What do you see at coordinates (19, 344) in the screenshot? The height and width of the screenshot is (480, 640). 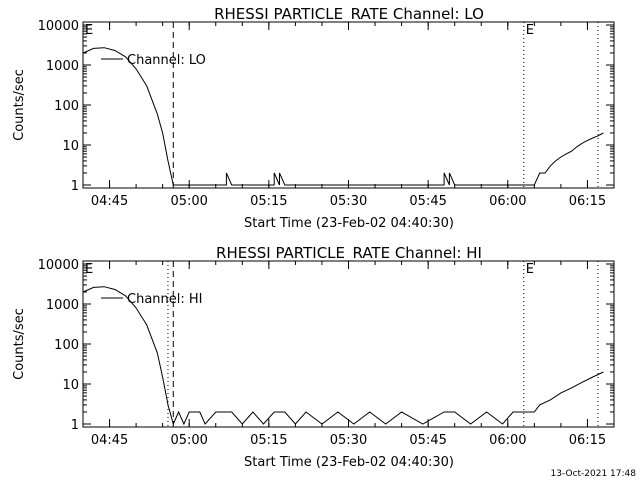 I see `panel-hi-ylabel: Counts/sec` at bounding box center [19, 344].